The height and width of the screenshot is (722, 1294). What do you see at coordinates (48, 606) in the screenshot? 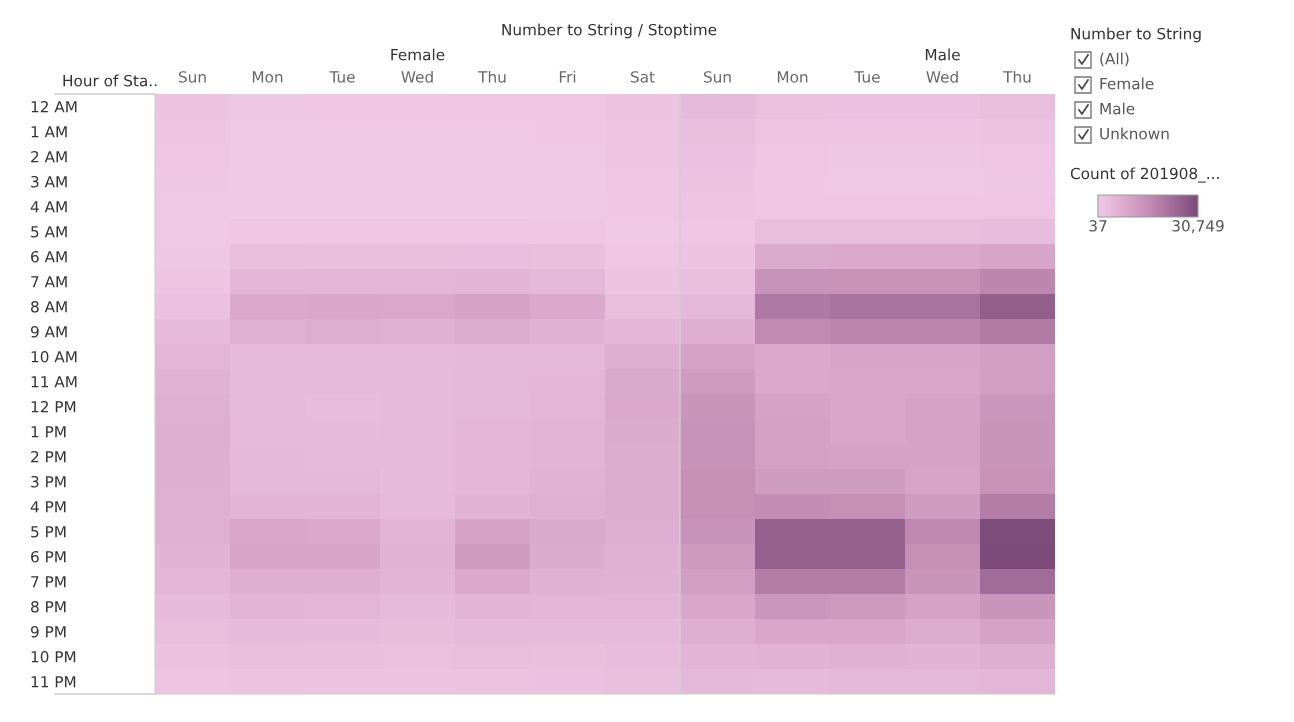
I see `y-tick-label: 8 PM` at bounding box center [48, 606].